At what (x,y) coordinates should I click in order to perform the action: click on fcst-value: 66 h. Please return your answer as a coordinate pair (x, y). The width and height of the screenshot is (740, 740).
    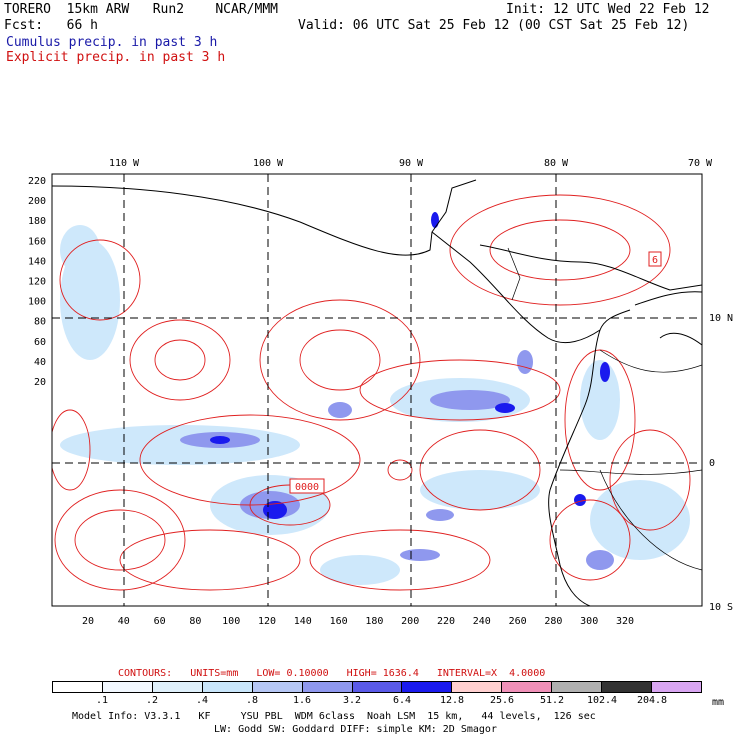
    Looking at the image, I should click on (82, 25).